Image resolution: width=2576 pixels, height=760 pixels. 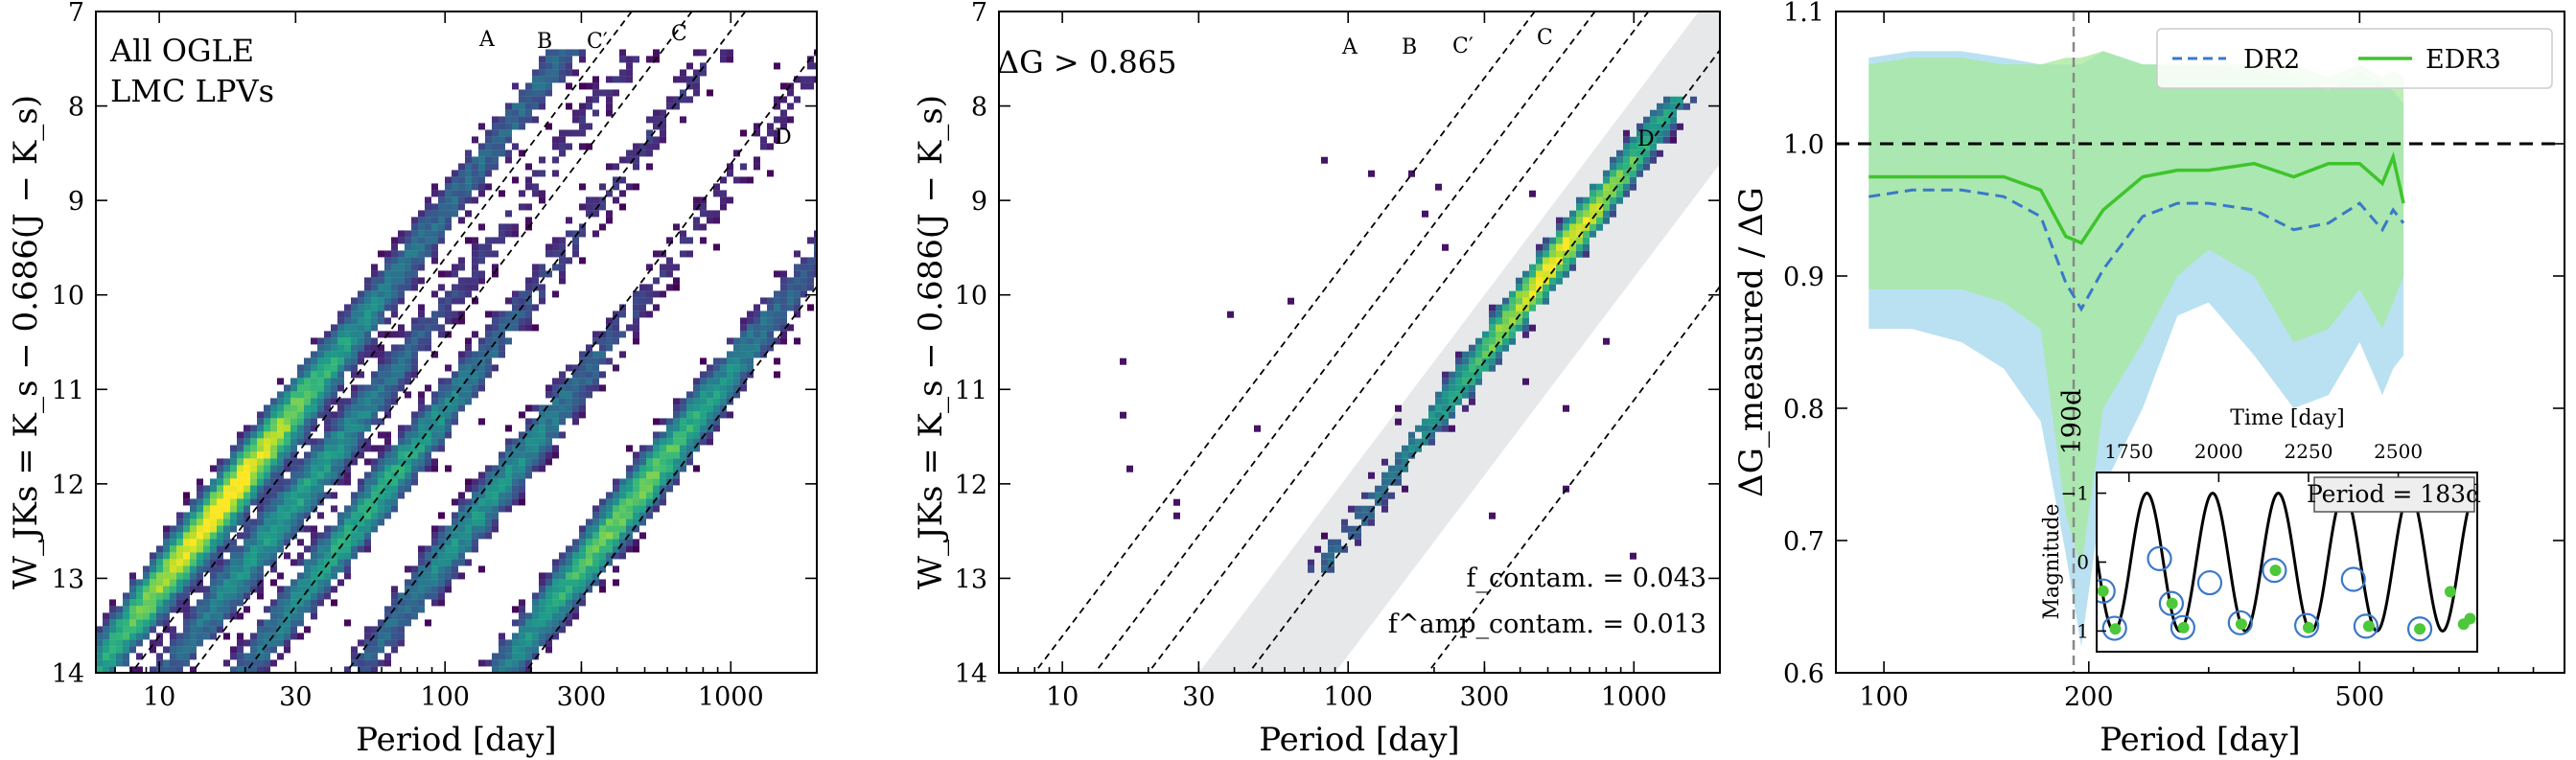 I want to click on left-sequence-label-0: A, so click(x=487, y=40).